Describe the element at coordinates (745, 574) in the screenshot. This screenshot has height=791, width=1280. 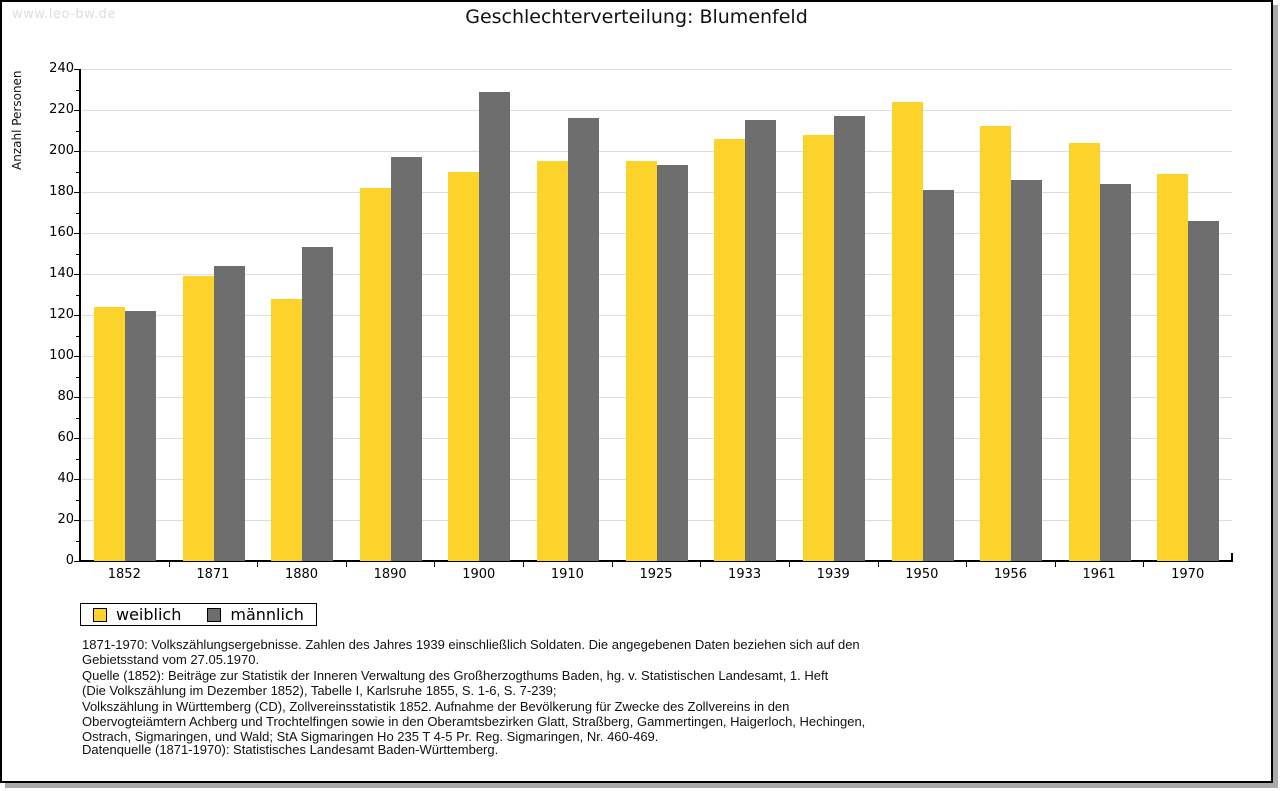
I see `x-category-label: 1933` at that location.